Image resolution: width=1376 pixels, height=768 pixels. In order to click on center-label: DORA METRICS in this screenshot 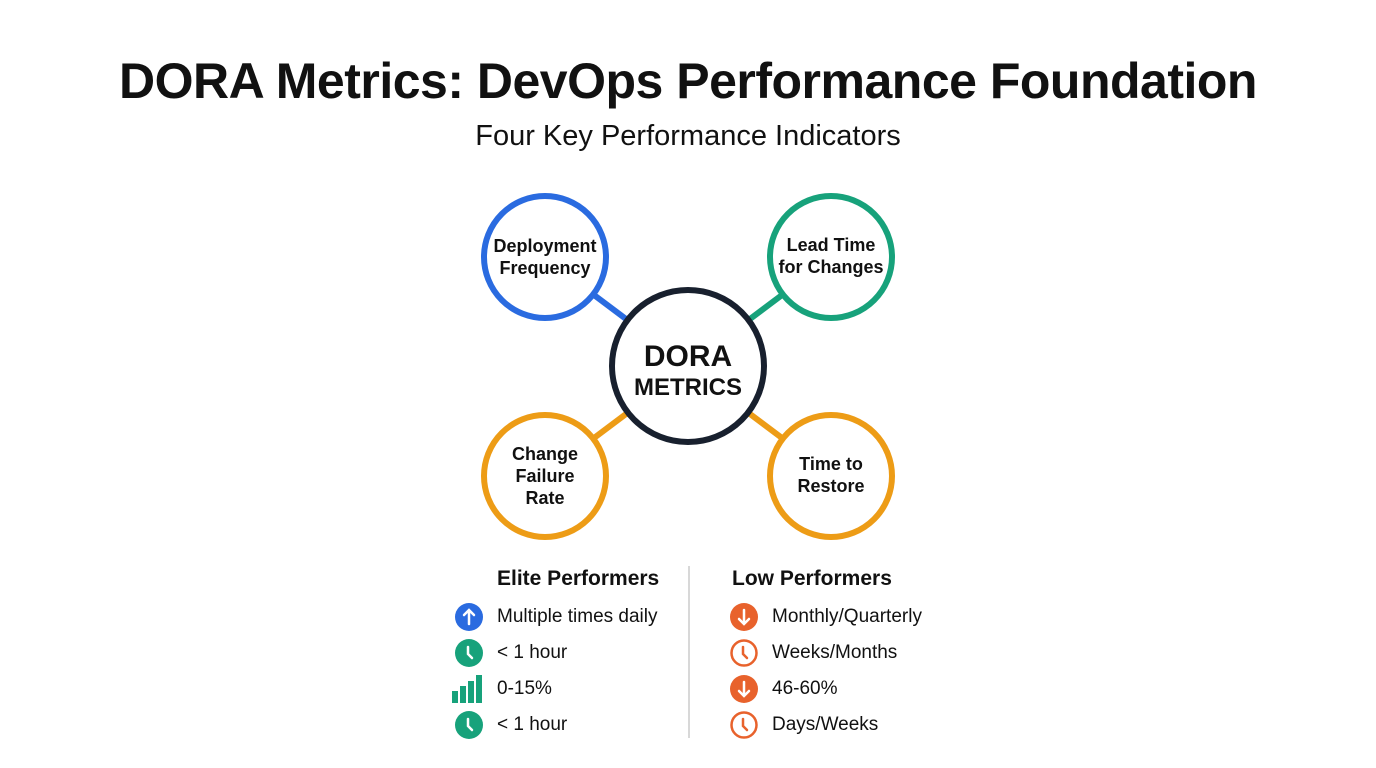, I will do `click(688, 372)`.